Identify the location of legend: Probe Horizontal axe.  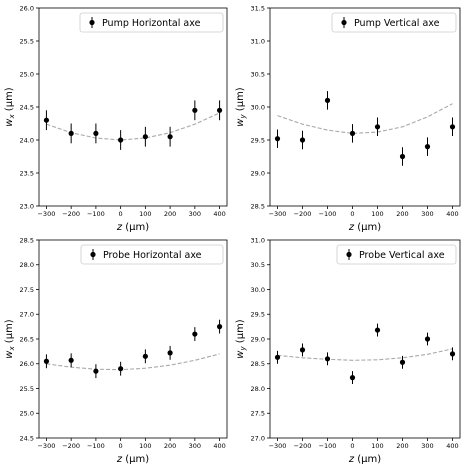
(152, 254).